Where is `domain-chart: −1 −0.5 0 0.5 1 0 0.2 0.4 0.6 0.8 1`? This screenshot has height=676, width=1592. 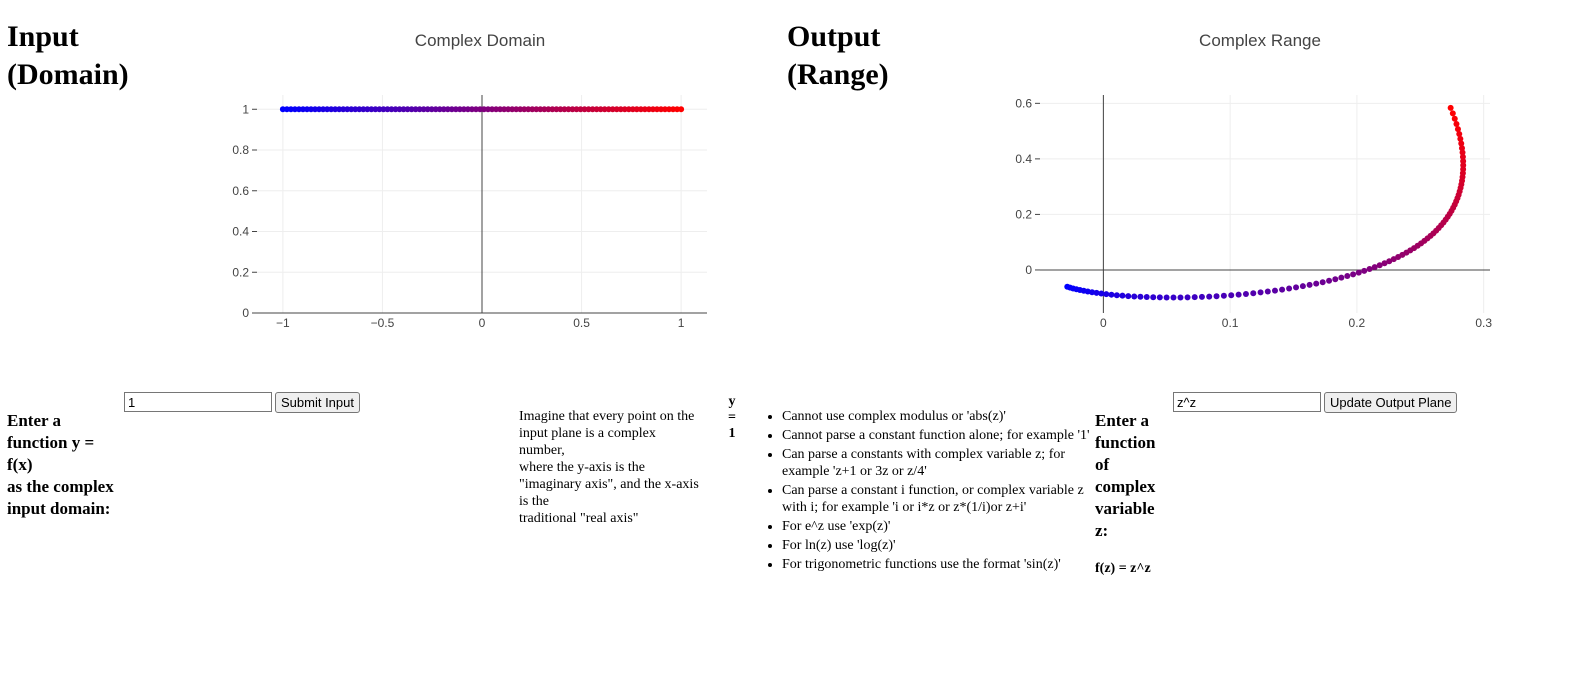 domain-chart: −1 −0.5 0 0.5 1 0 0.2 0.4 0.6 0.8 1 is located at coordinates (470, 215).